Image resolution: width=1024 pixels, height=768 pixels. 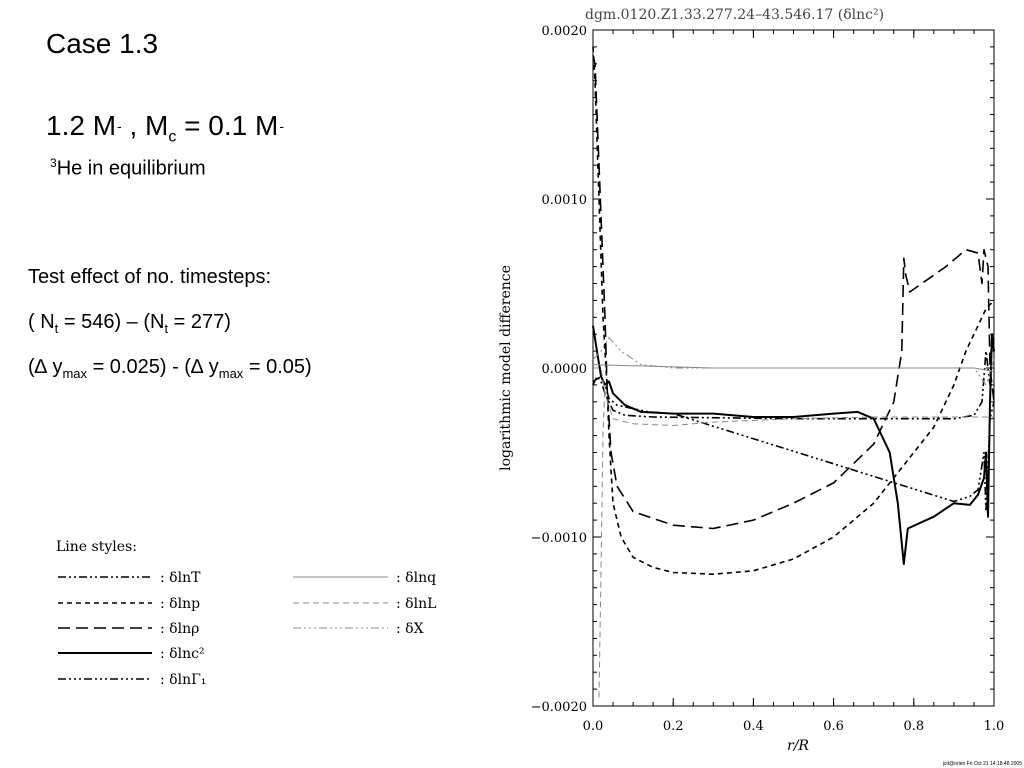 What do you see at coordinates (182, 654) in the screenshot?
I see `legend-label: : δlnc²` at bounding box center [182, 654].